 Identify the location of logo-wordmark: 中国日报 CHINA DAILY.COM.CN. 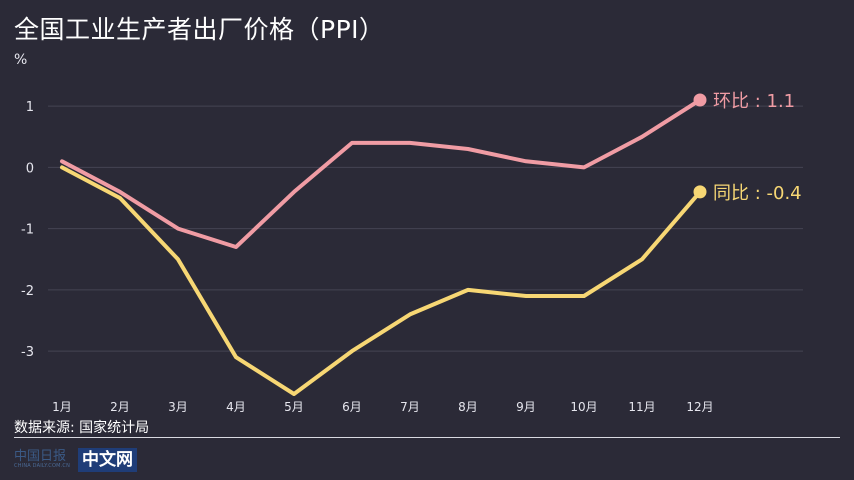
(46, 460).